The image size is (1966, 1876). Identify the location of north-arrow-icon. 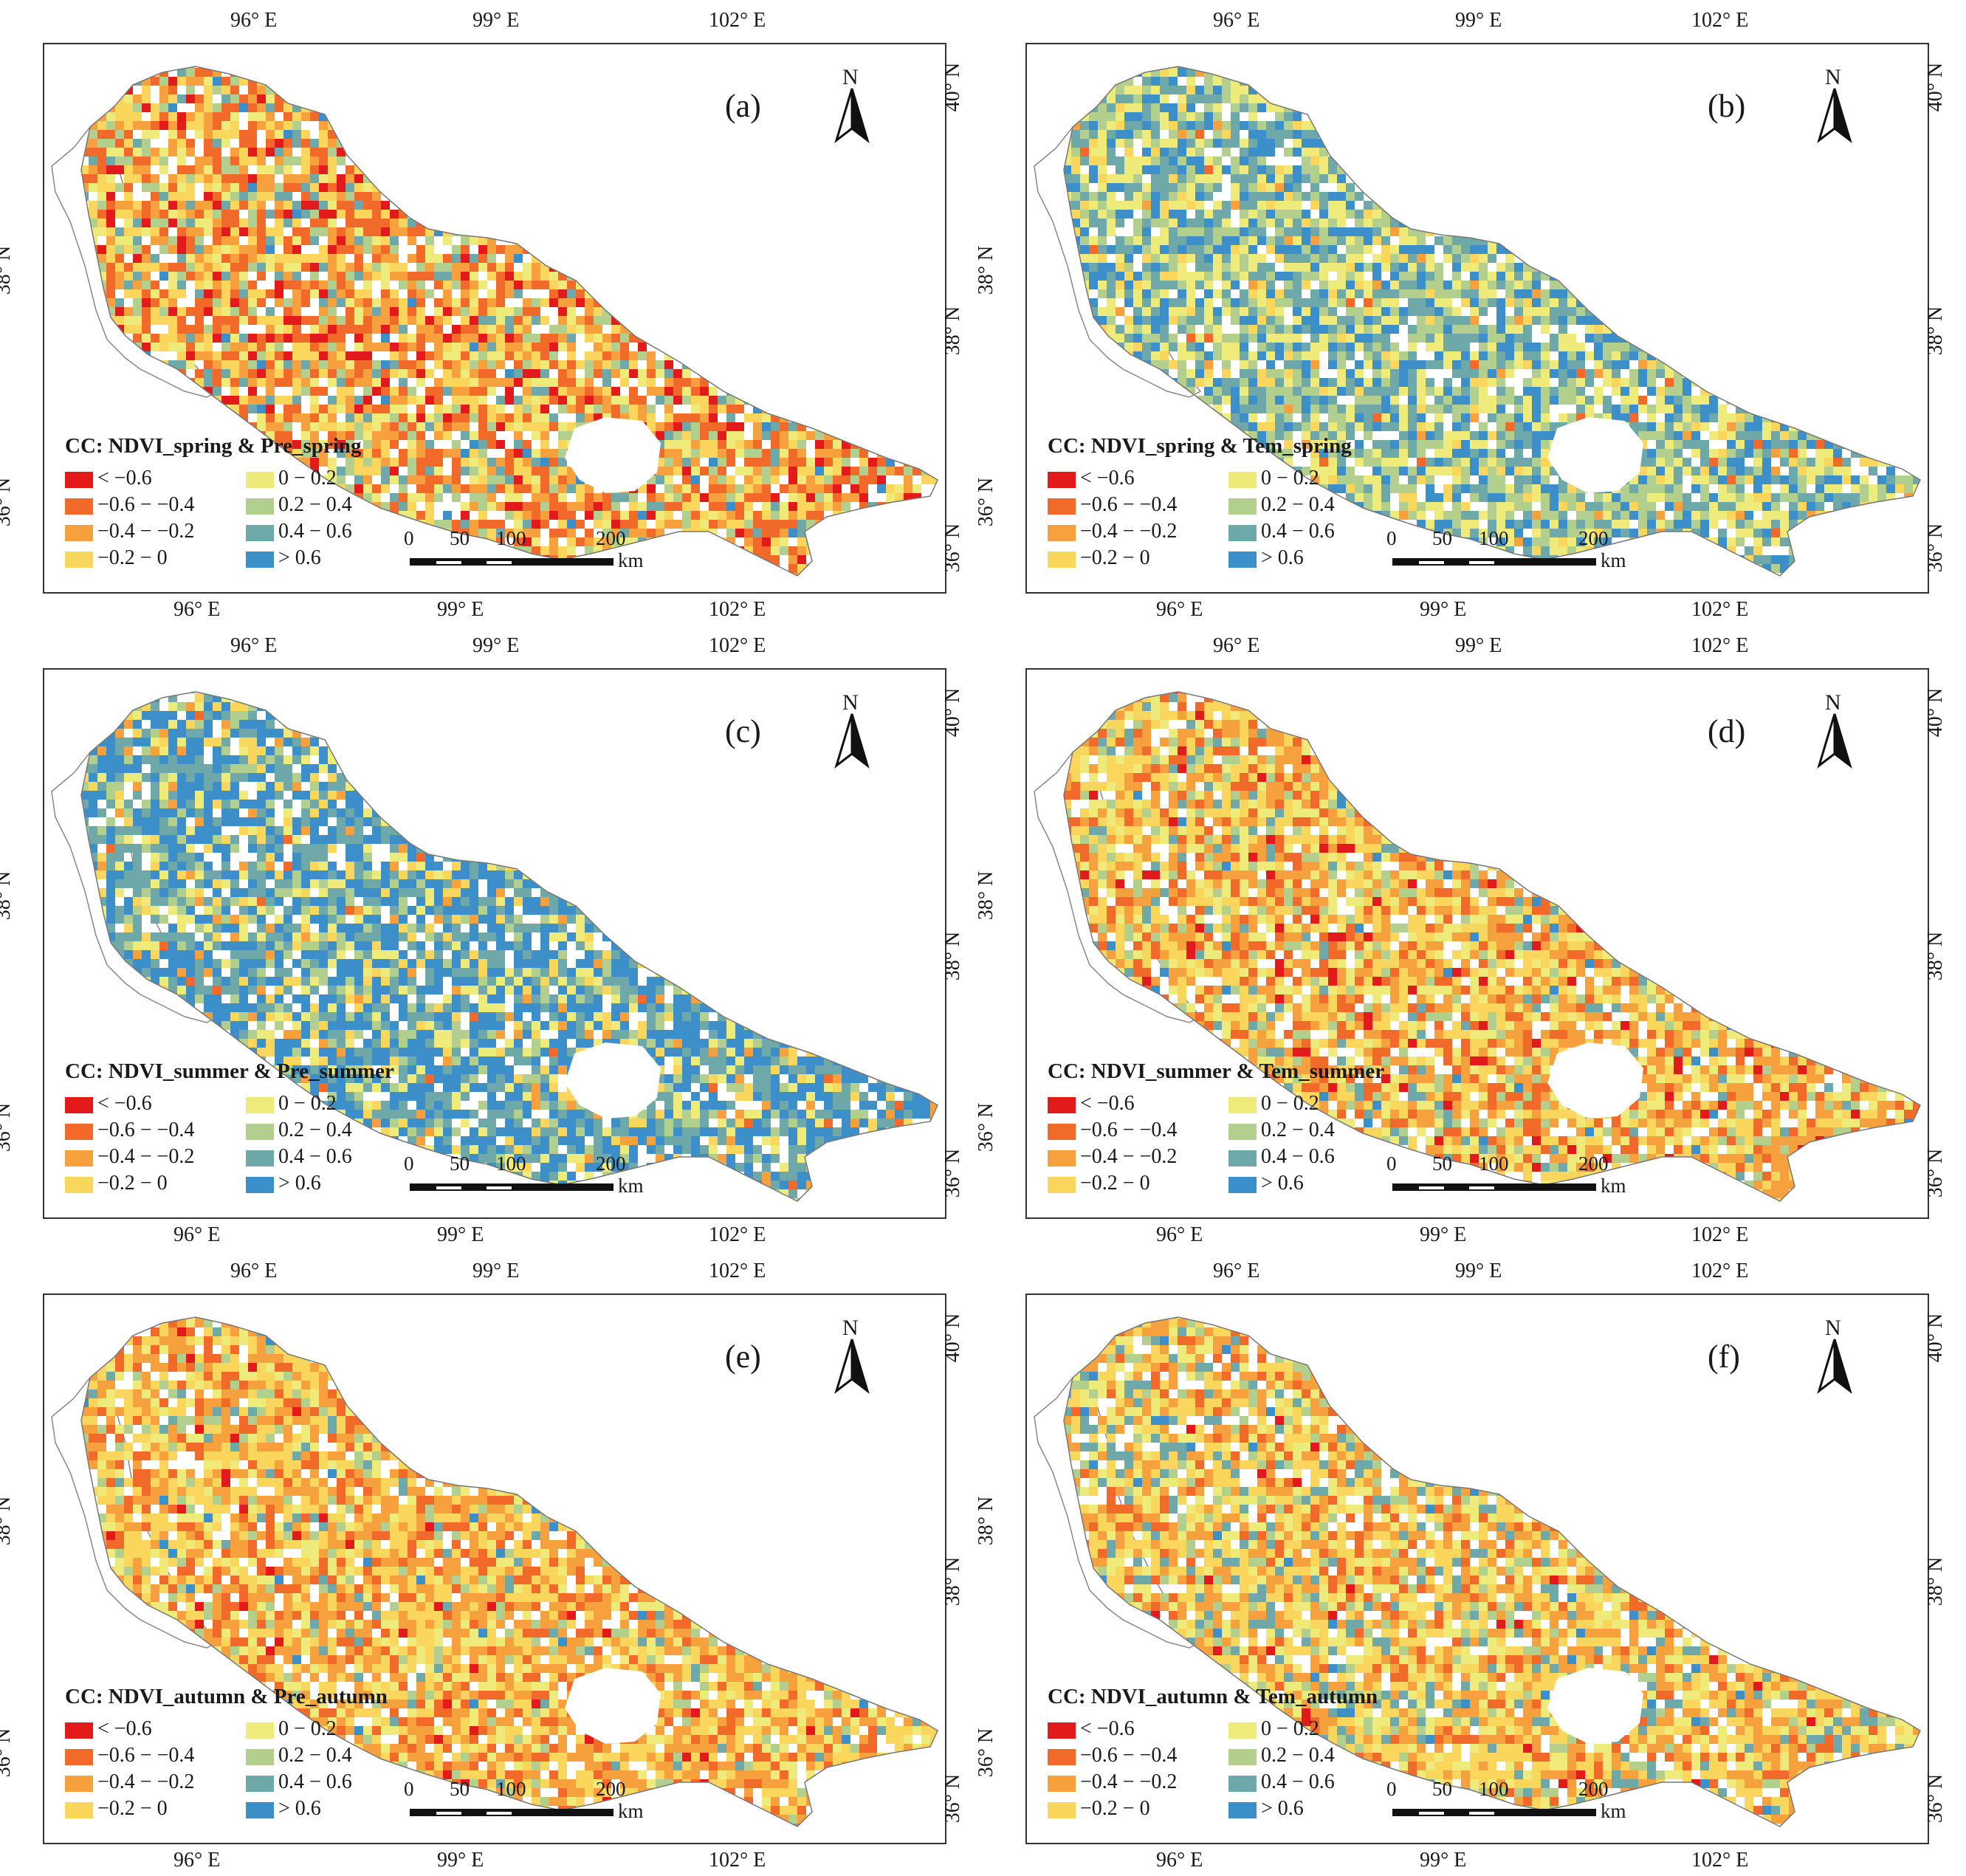
(852, 115).